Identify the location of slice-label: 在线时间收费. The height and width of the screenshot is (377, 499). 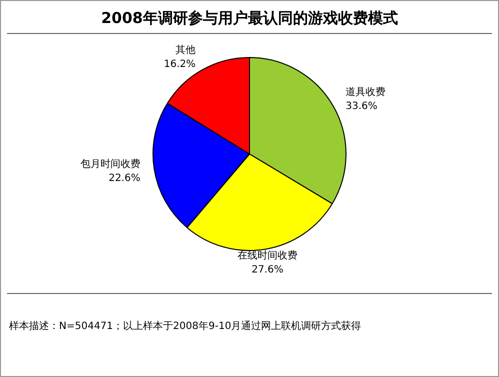
(267, 256).